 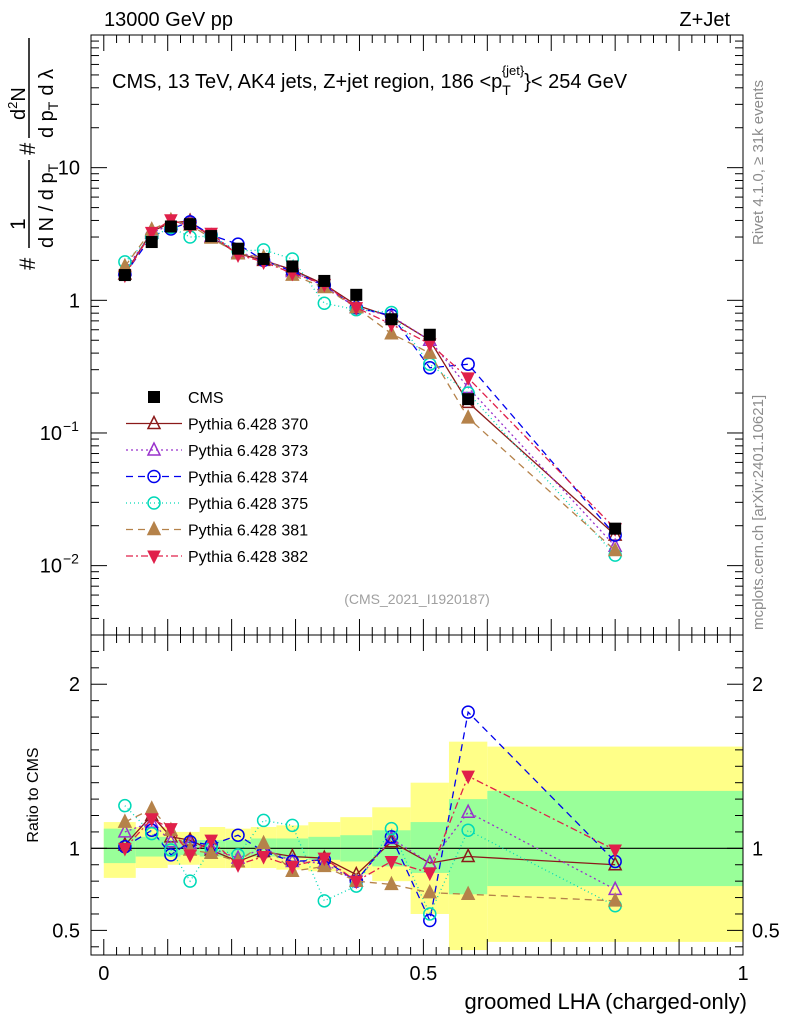 What do you see at coordinates (248, 531) in the screenshot?
I see `legend-label: Pythia 6.428 381` at bounding box center [248, 531].